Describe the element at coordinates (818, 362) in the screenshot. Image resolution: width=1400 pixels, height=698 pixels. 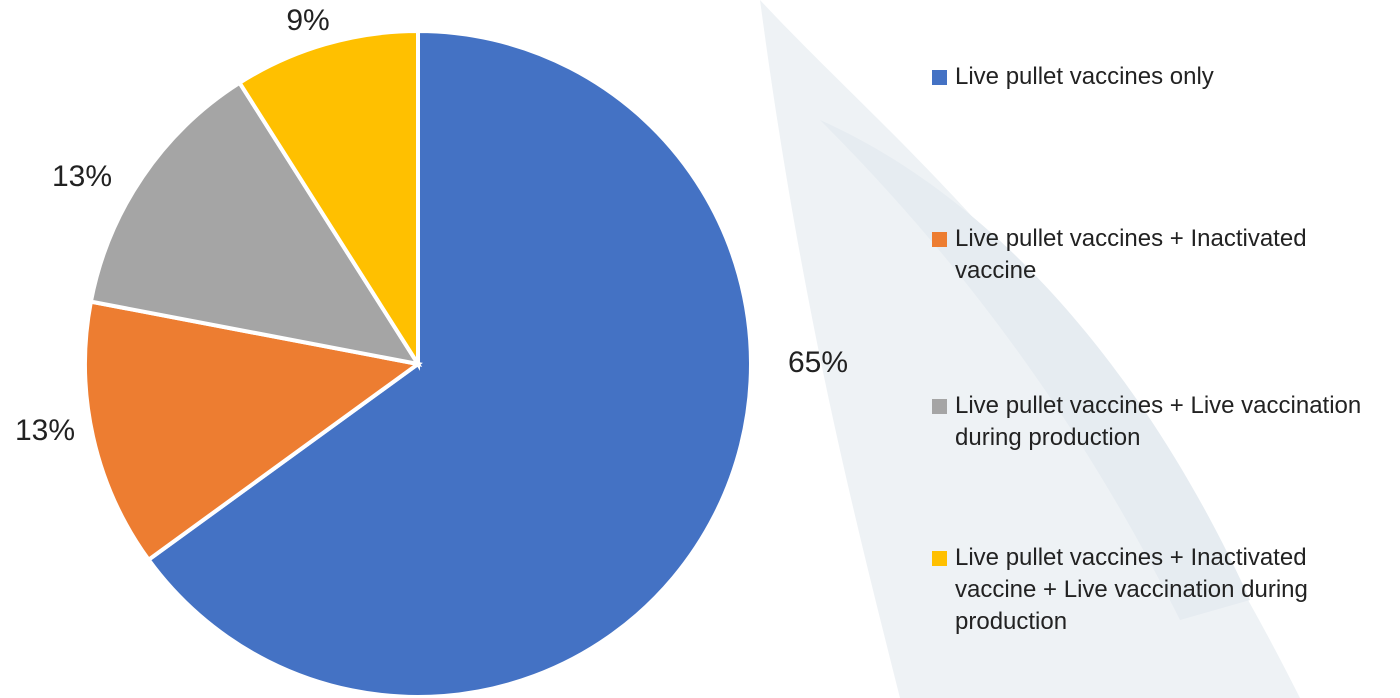
I see `data-label: 65%` at that location.